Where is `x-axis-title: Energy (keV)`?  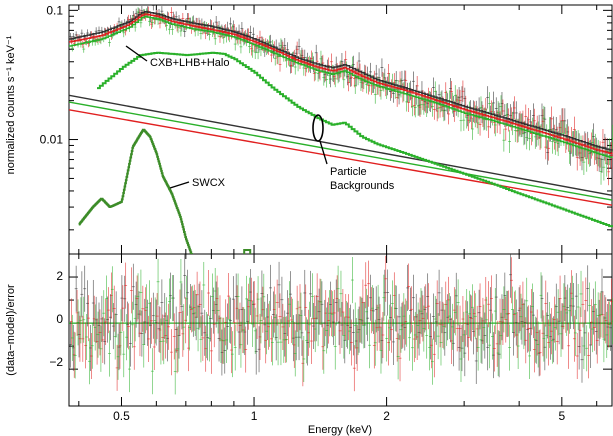
x-axis-title: Energy (keV) is located at coordinates (340, 430).